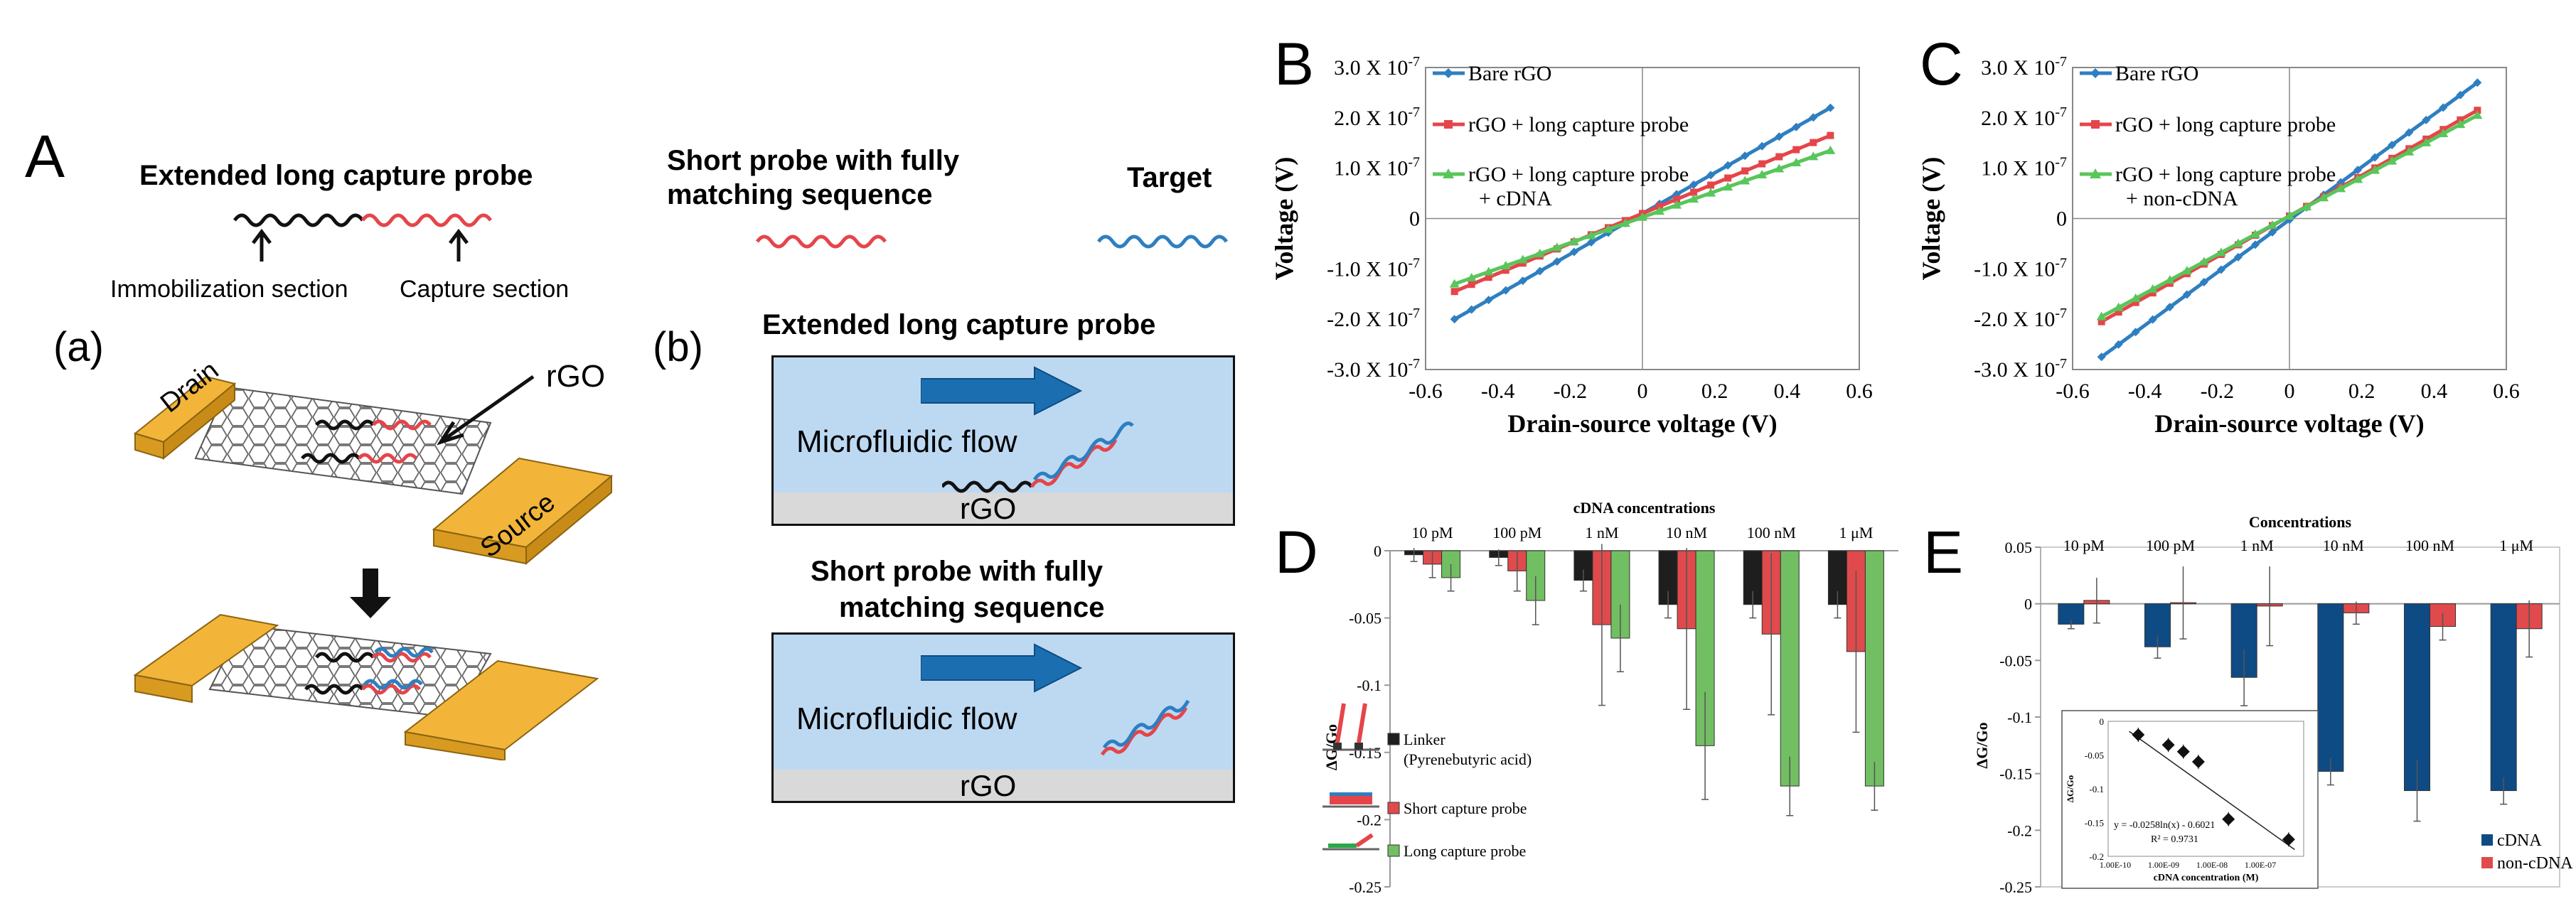 The height and width of the screenshot is (916, 2576). What do you see at coordinates (1351, 727) in the screenshot?
I see `linker-icon` at bounding box center [1351, 727].